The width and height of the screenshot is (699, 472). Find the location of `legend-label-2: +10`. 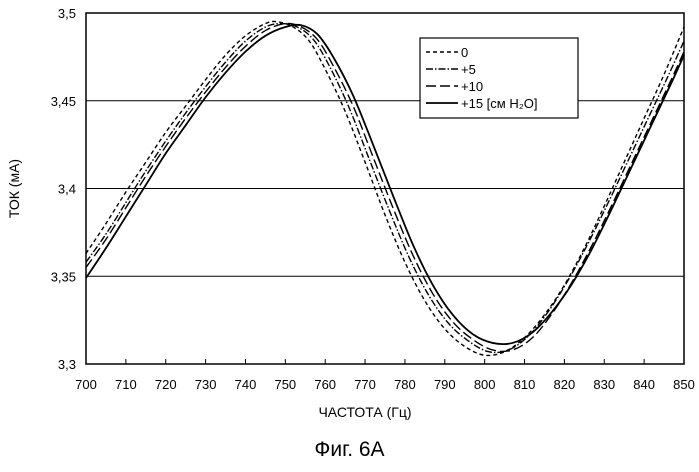

legend-label-2: +10 is located at coordinates (472, 86).